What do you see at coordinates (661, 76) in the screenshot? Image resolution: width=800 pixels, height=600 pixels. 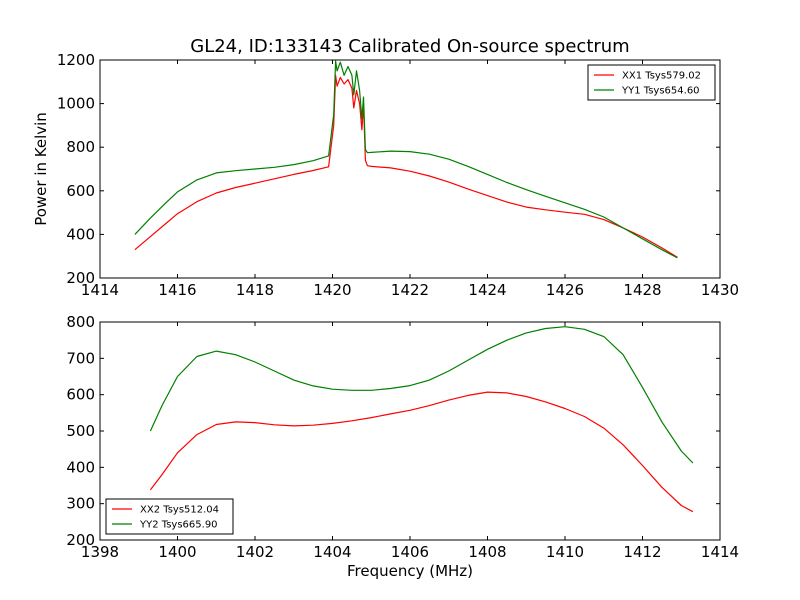 I see `legend-entry: XX1 Tsys579.02` at bounding box center [661, 76].